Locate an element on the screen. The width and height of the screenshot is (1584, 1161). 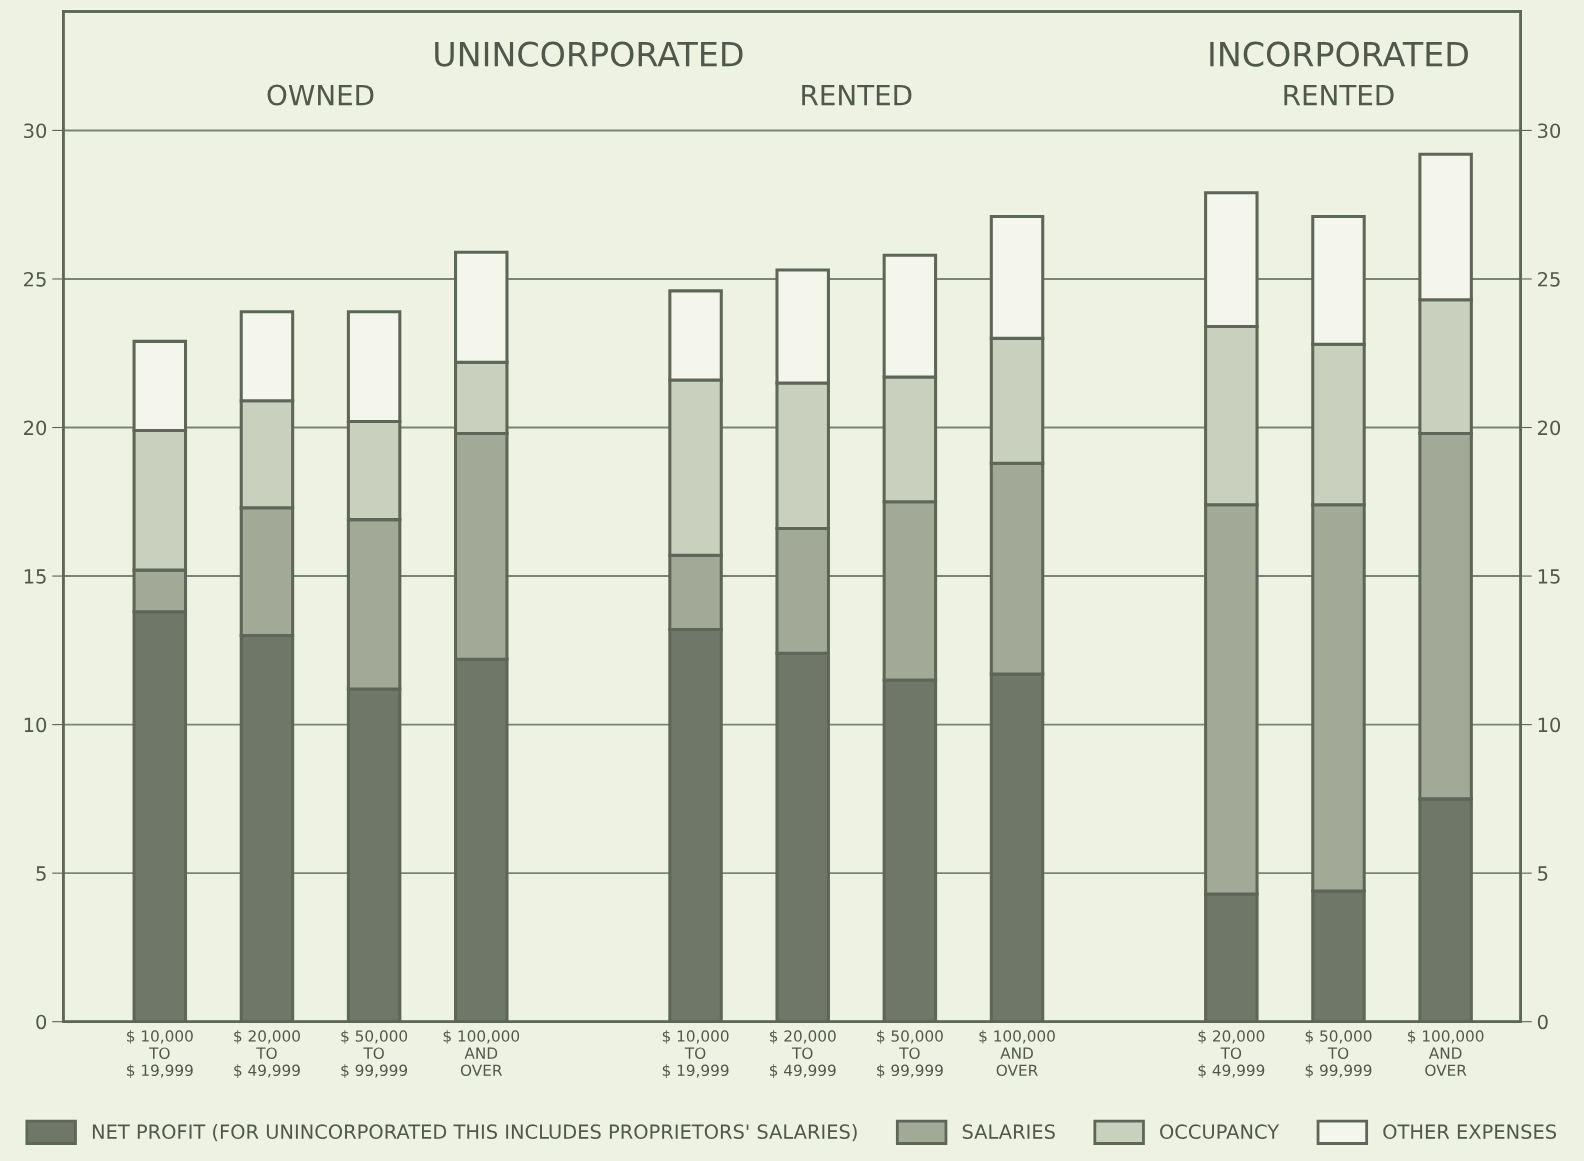
y-tick-label: 20 is located at coordinates (35, 428).